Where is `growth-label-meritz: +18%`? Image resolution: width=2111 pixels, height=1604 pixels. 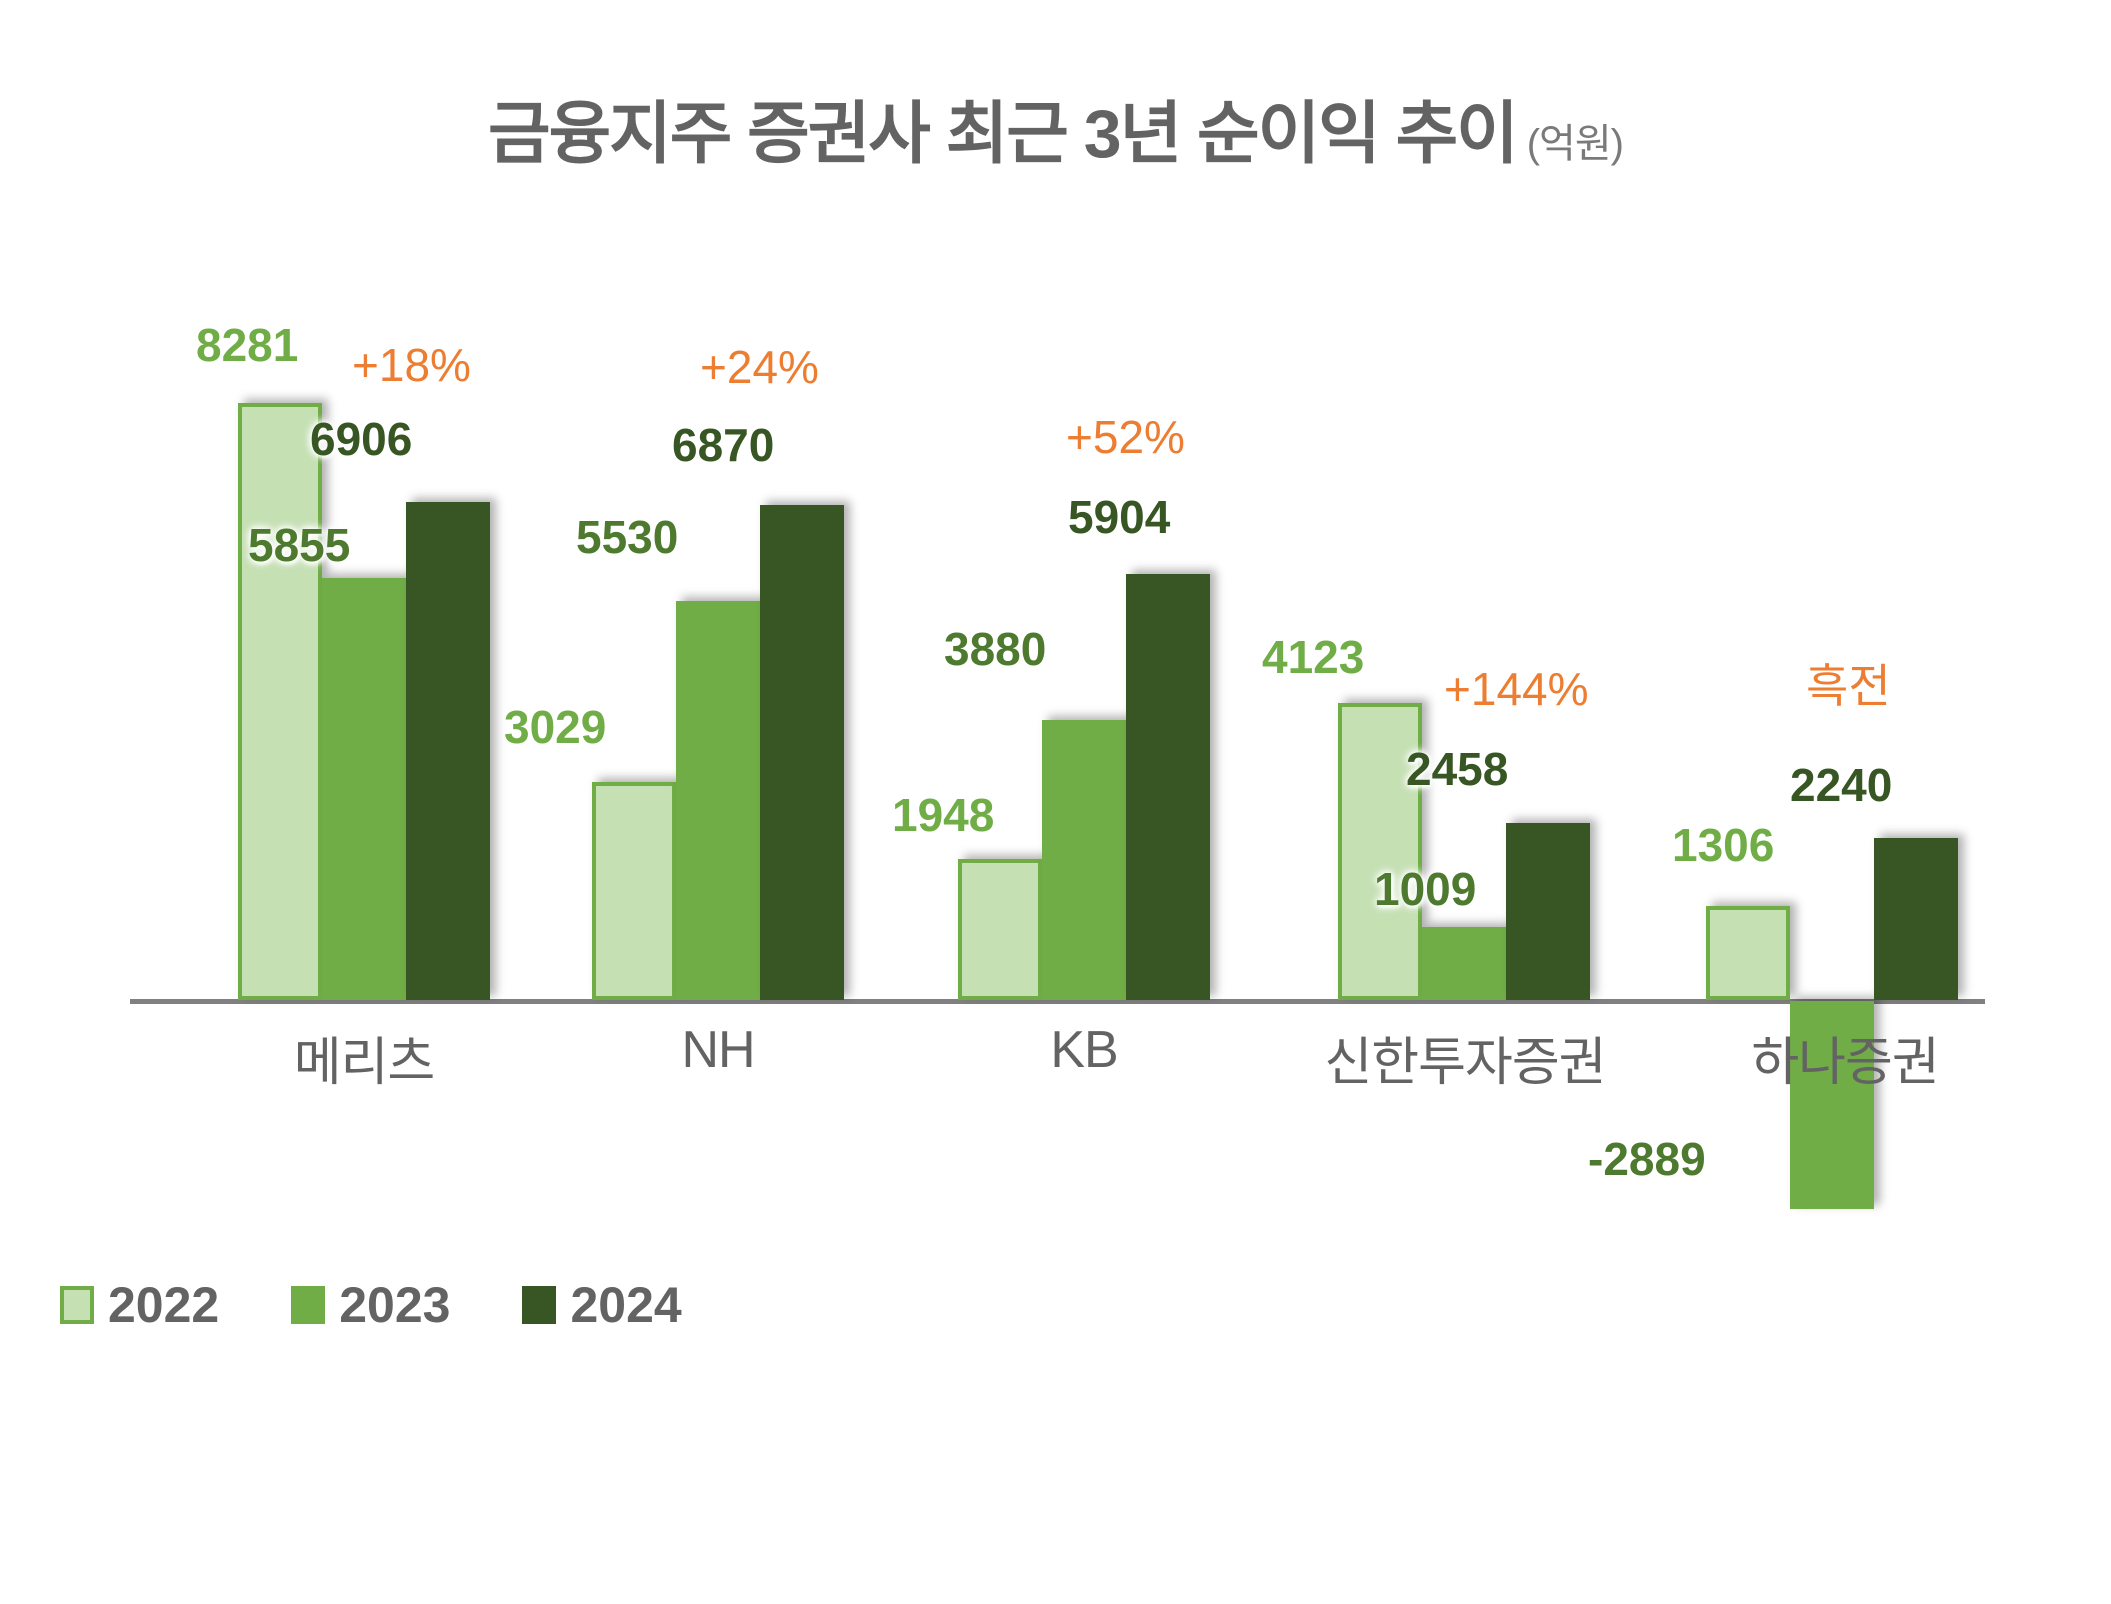 growth-label-meritz: +18% is located at coordinates (411, 365).